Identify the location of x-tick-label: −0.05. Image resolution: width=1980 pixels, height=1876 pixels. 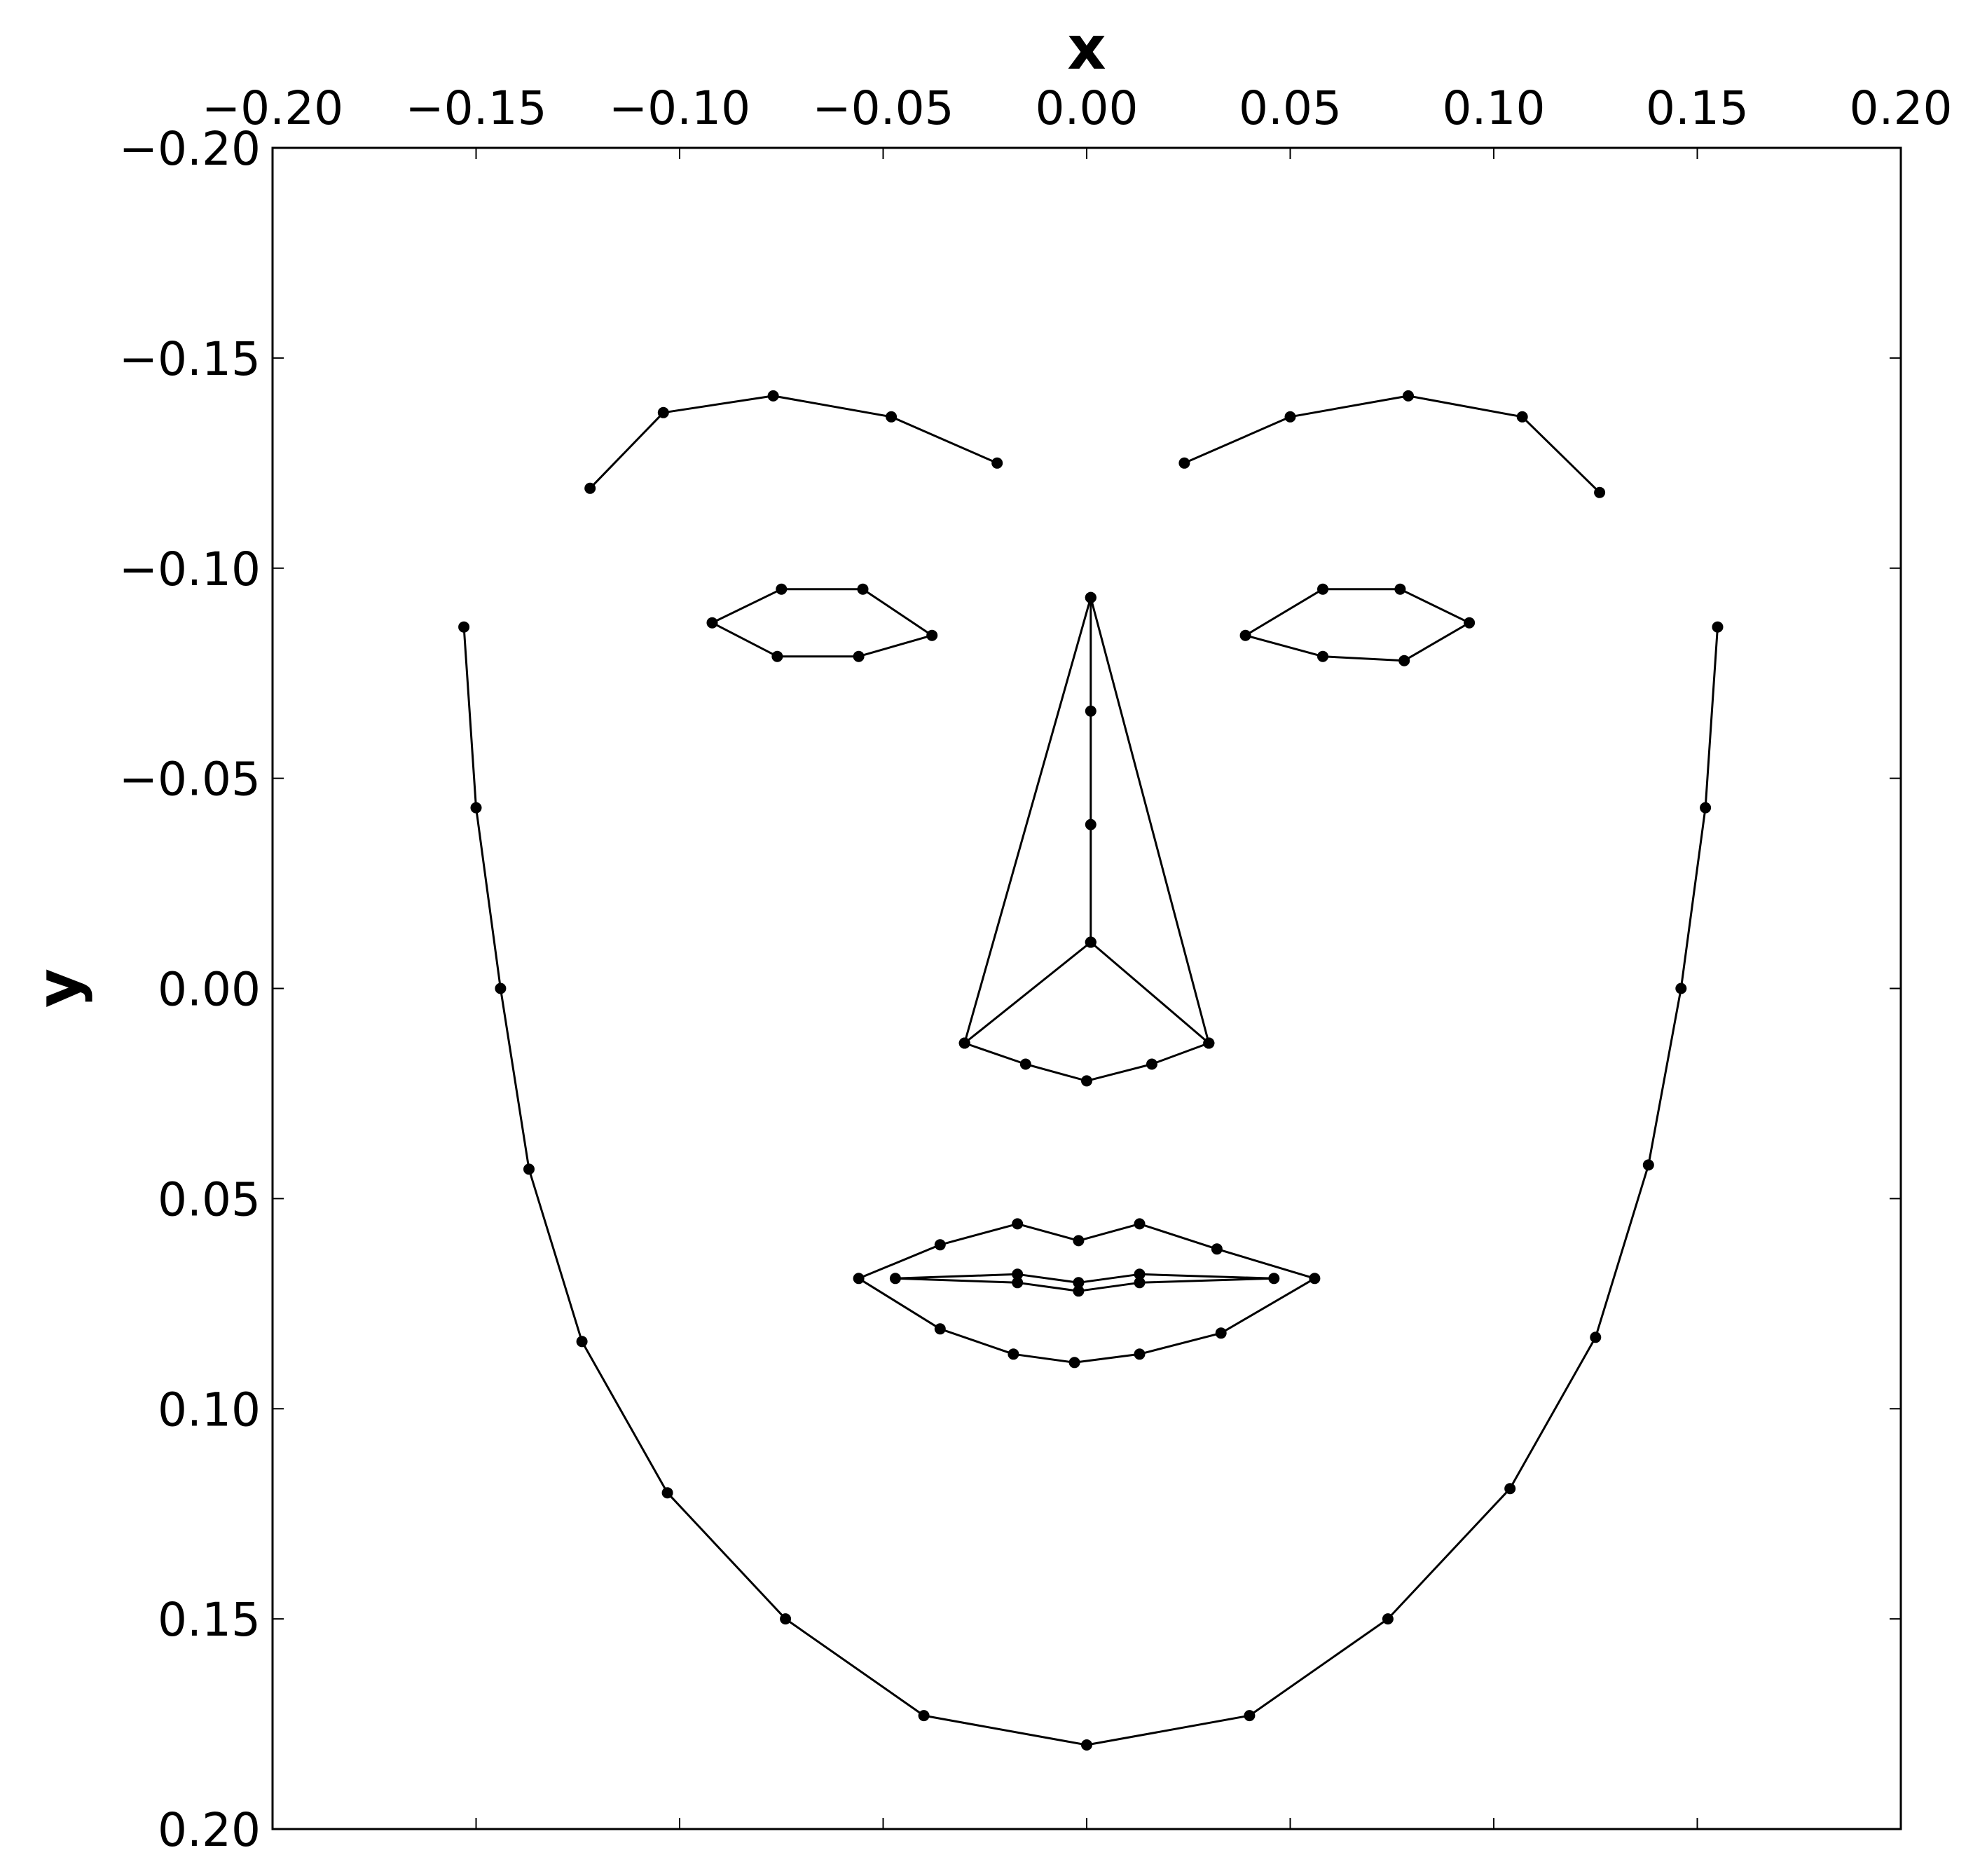
(883, 108).